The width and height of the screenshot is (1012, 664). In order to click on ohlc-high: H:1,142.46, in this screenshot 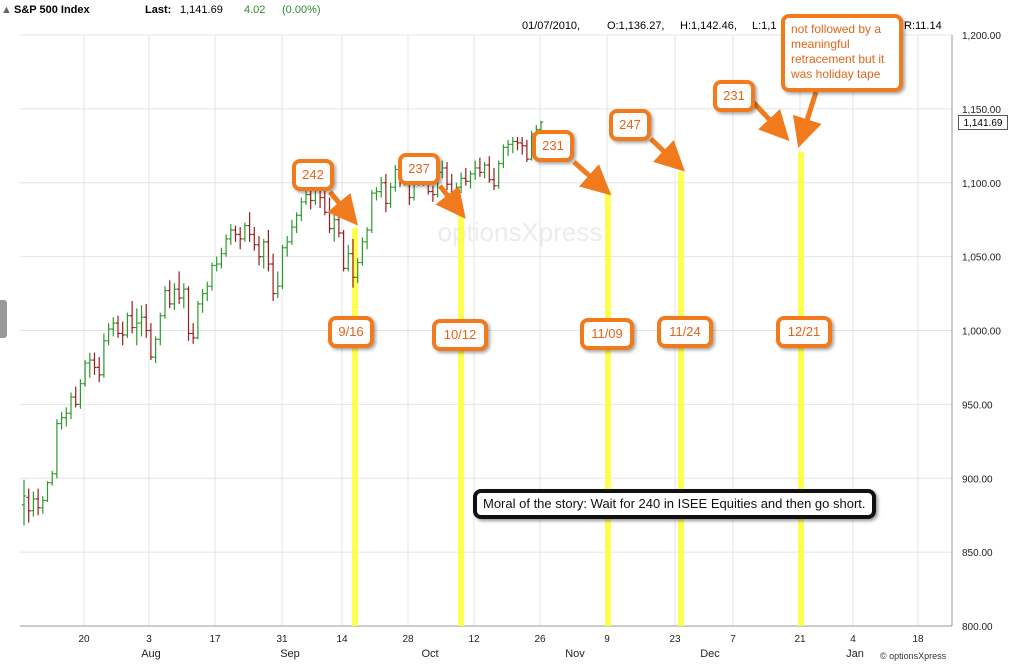, I will do `click(708, 26)`.